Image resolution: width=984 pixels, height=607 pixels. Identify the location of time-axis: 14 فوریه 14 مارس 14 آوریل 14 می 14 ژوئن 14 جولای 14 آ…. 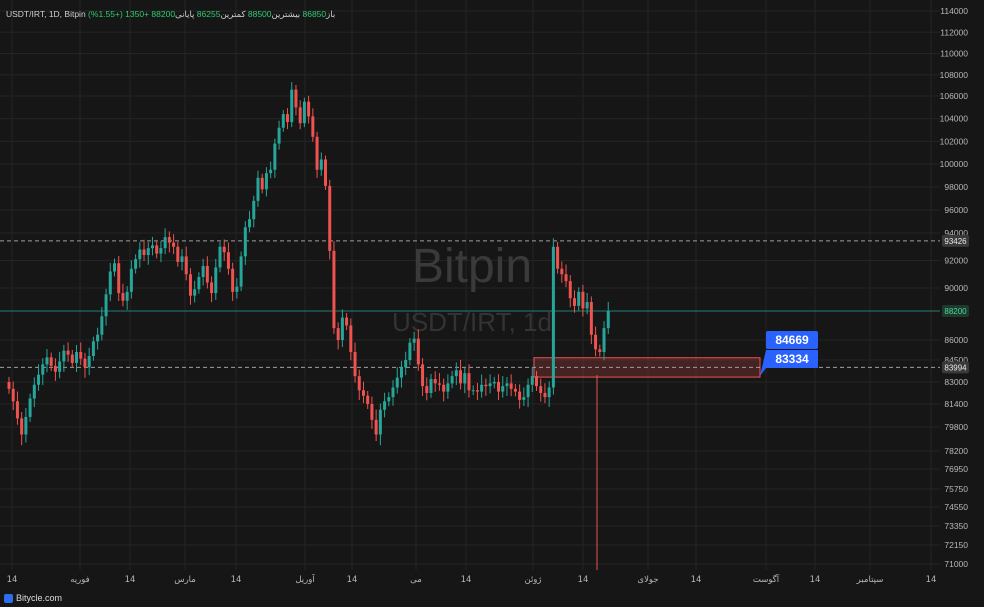
(472, 579).